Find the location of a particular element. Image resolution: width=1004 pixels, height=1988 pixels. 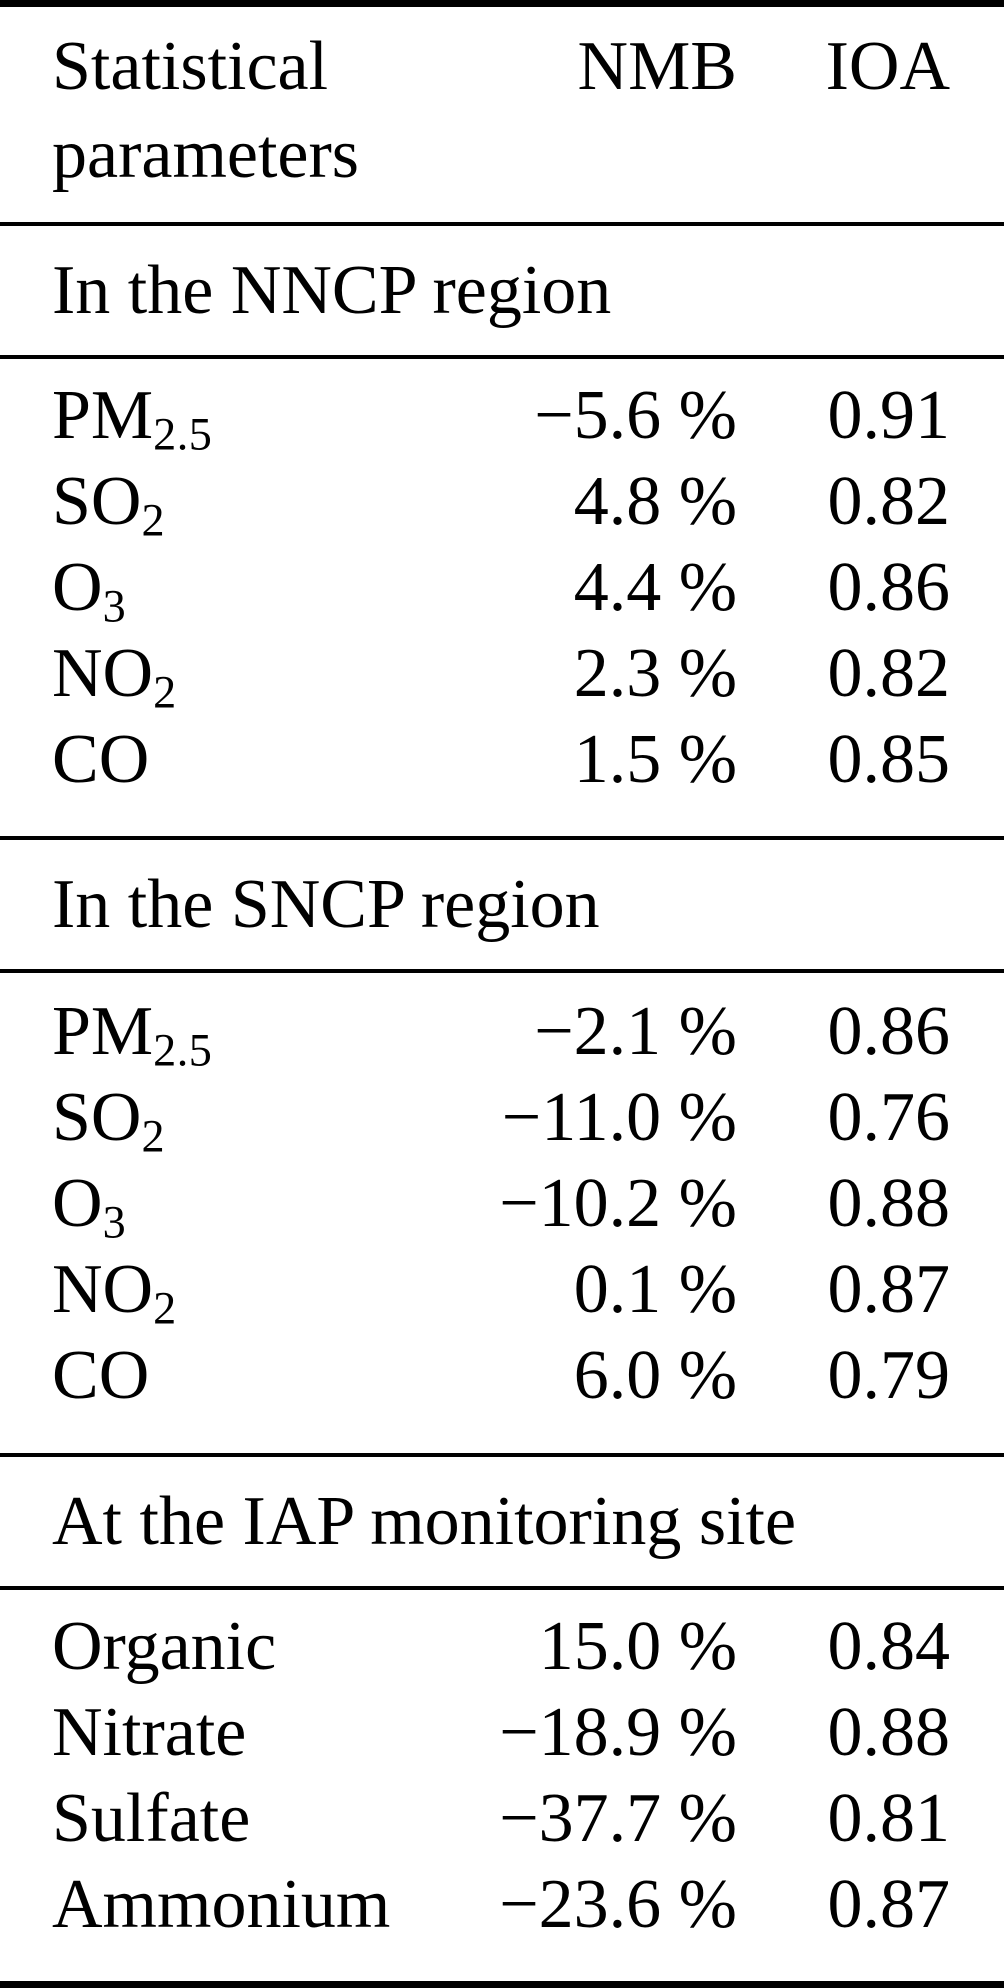

species-base: Ammonium is located at coordinates (221, 1904).